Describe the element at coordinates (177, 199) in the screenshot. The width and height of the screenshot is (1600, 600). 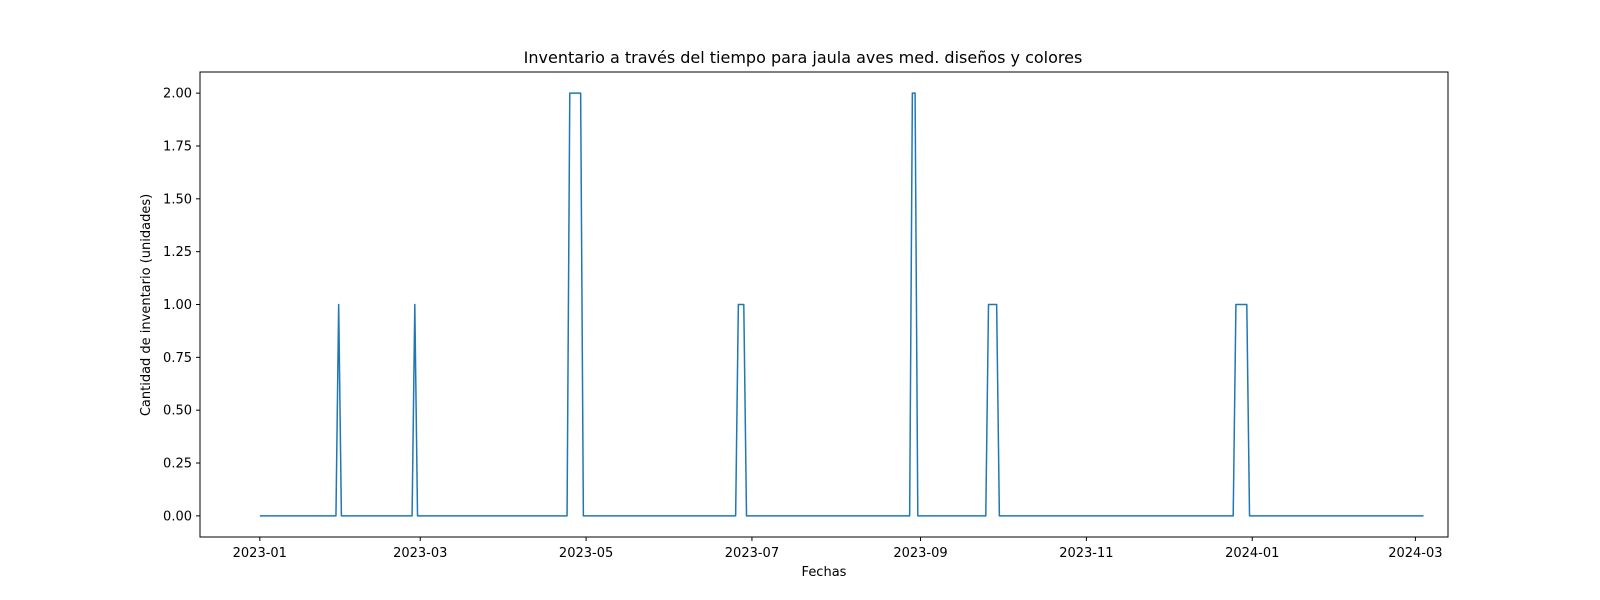
I see `y-tick-label: 1.50` at that location.